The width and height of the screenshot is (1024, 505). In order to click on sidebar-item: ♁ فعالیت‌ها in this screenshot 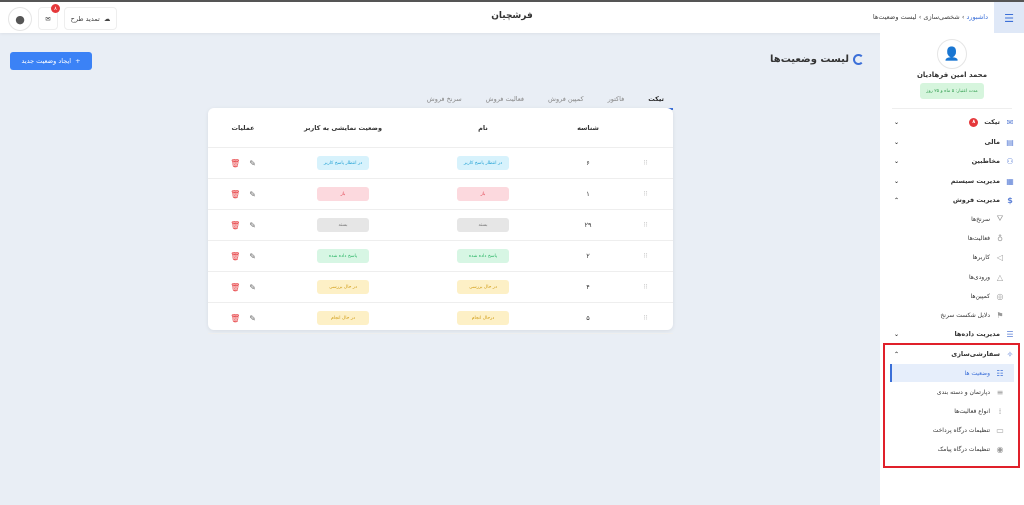, I will do `click(952, 238)`.